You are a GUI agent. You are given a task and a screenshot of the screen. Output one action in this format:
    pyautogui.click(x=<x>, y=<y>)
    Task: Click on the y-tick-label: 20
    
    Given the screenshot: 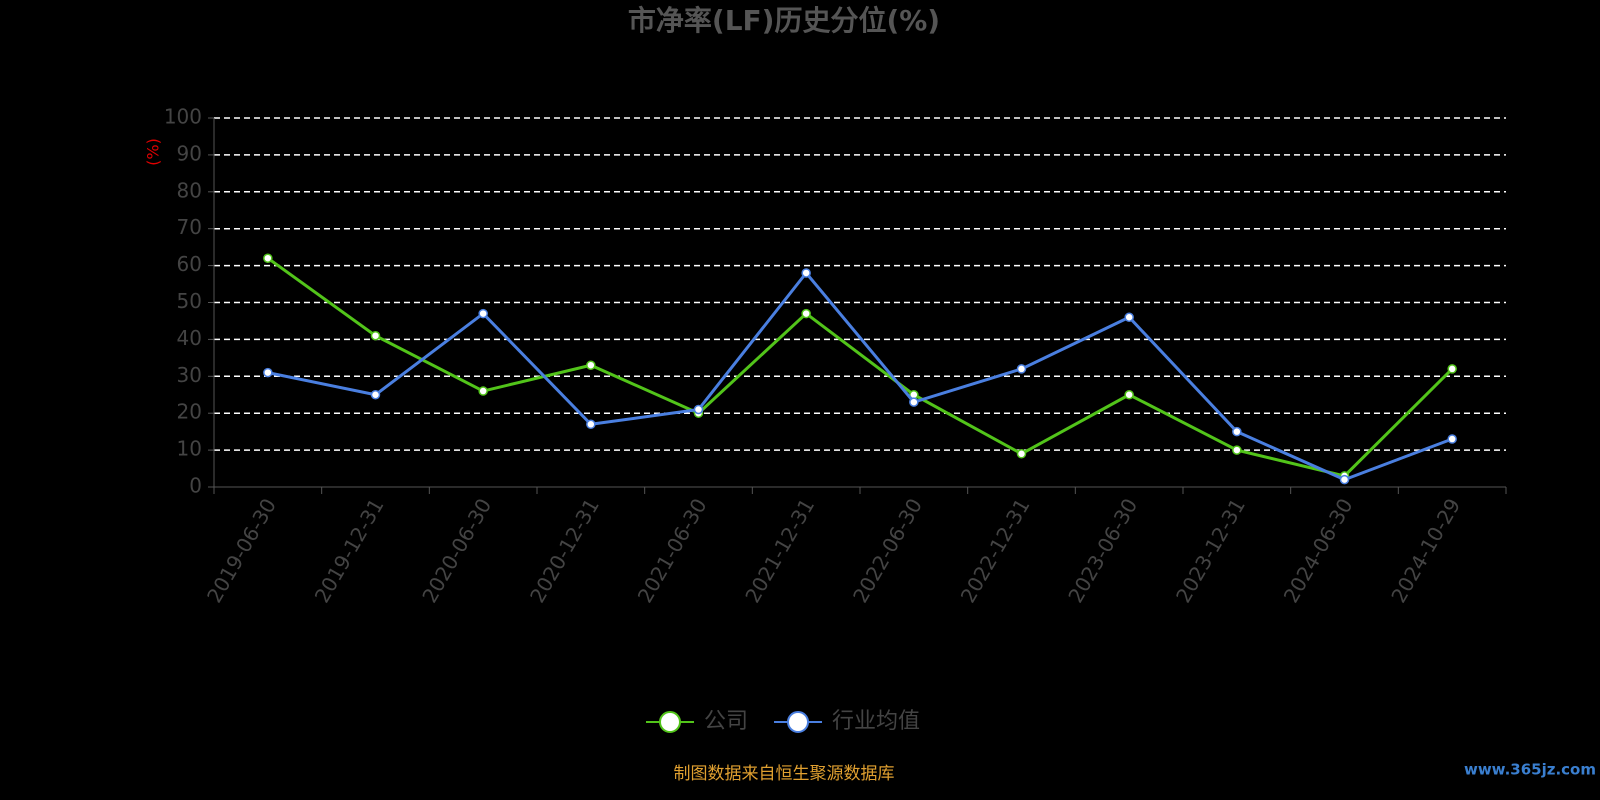 What is the action you would take?
    pyautogui.click(x=189, y=412)
    